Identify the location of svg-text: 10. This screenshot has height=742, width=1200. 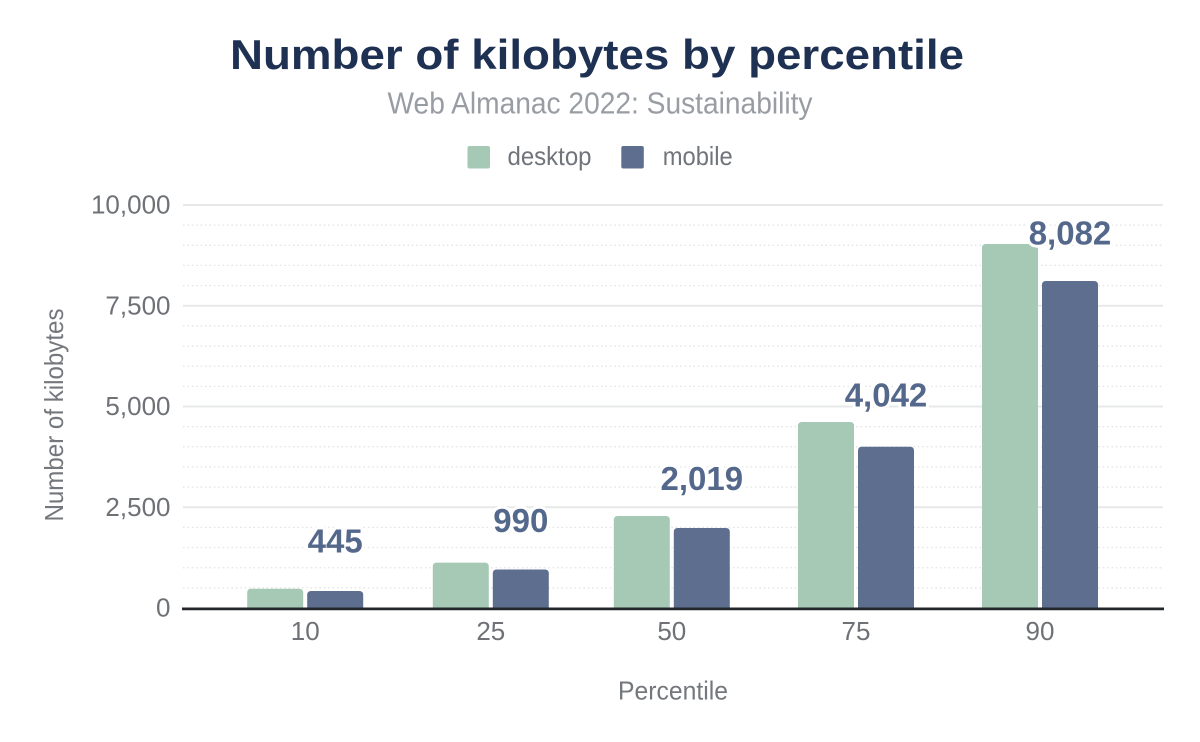
(305, 631).